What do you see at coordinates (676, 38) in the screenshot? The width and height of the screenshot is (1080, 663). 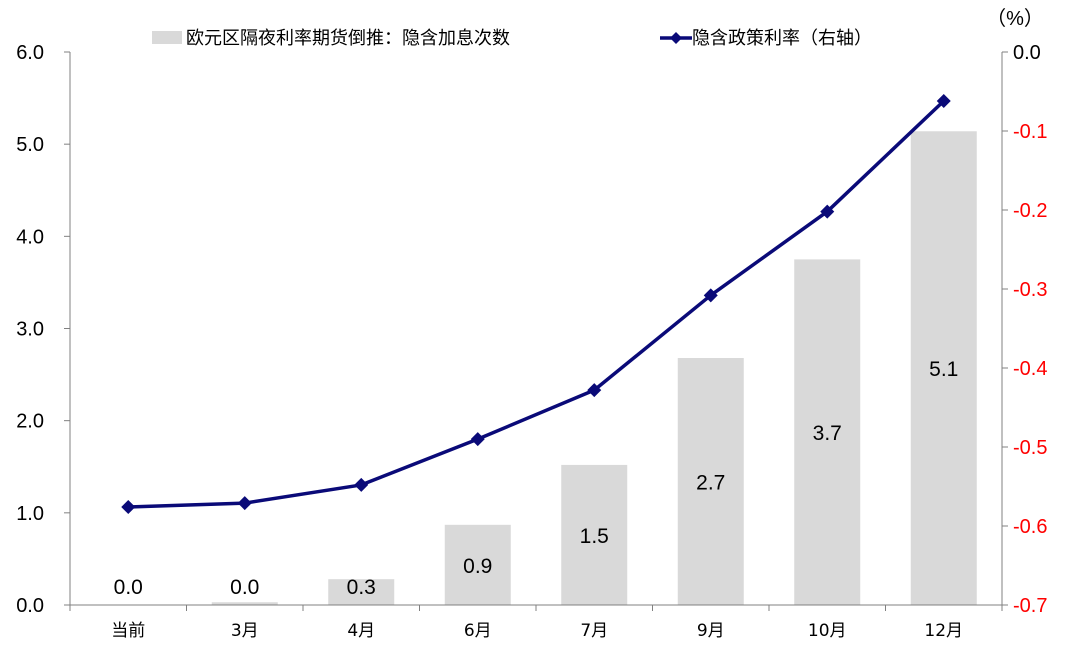 I see `legend-line-marker` at bounding box center [676, 38].